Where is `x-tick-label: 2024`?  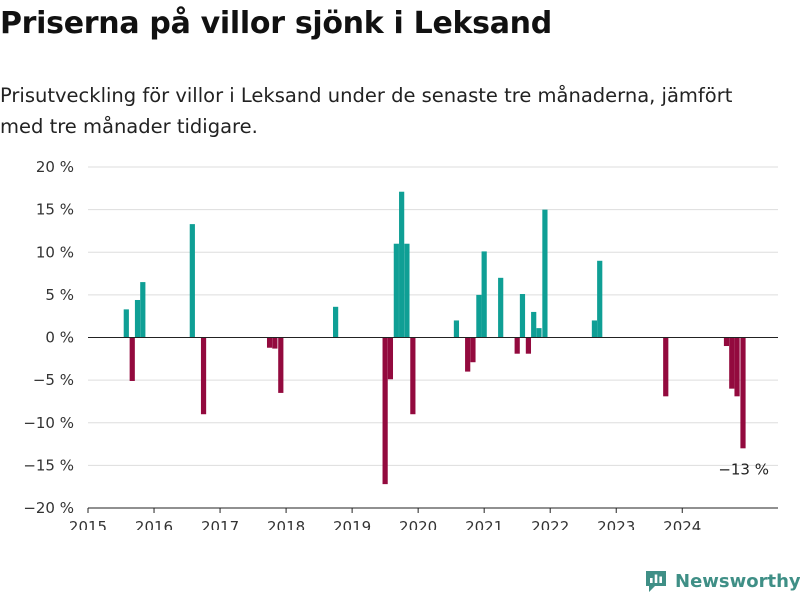
x-tick-label: 2024 is located at coordinates (682, 524).